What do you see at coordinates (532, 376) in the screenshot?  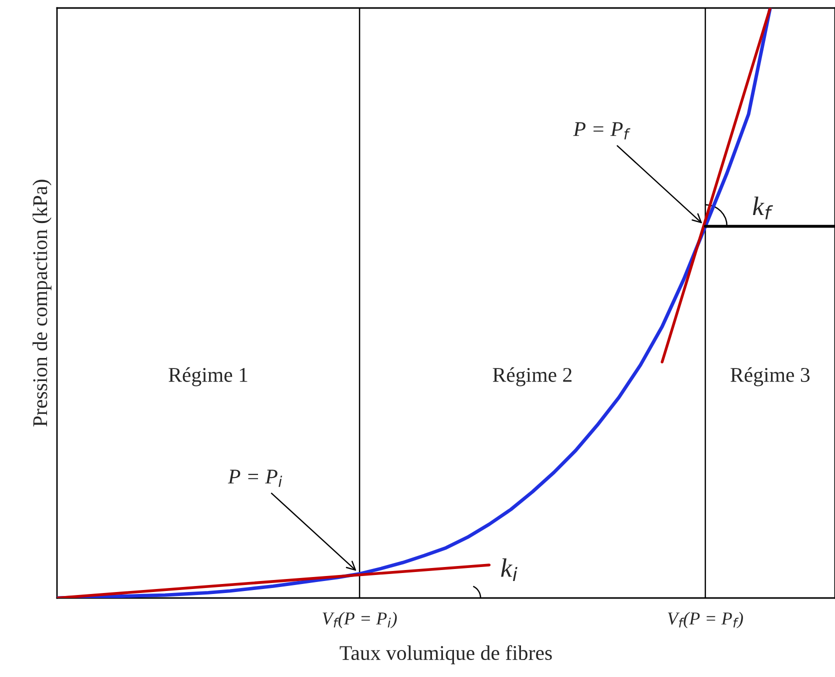 I see `annotation: Régime 2` at bounding box center [532, 376].